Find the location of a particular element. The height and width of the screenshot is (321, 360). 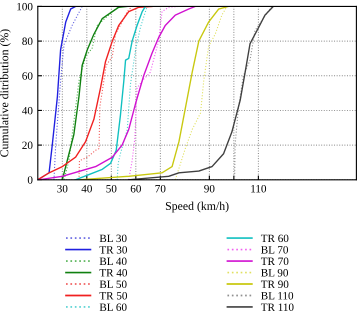

legend-label: TR 50 is located at coordinates (114, 296).